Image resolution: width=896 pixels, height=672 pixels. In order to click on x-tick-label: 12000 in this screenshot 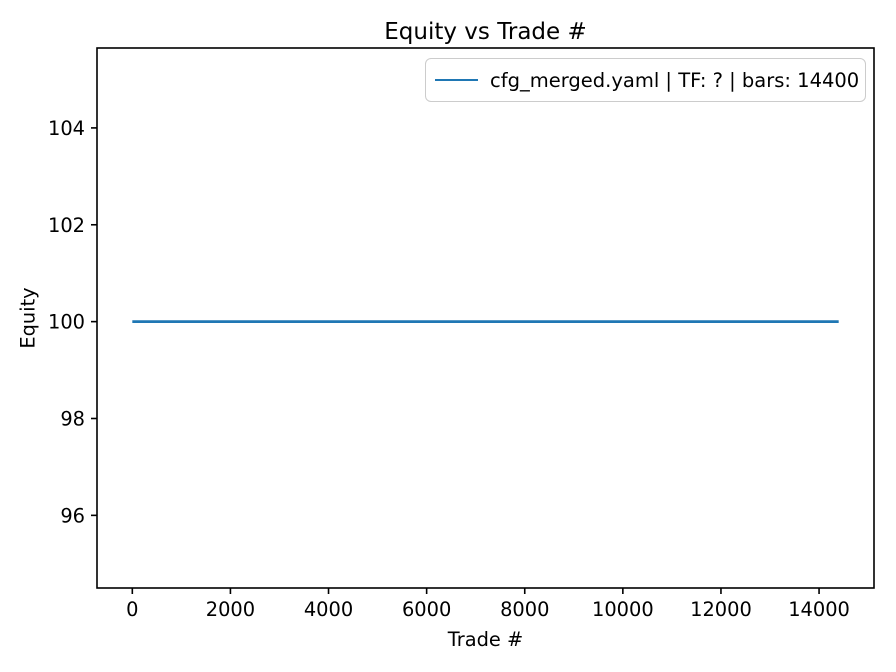, I will do `click(721, 609)`.